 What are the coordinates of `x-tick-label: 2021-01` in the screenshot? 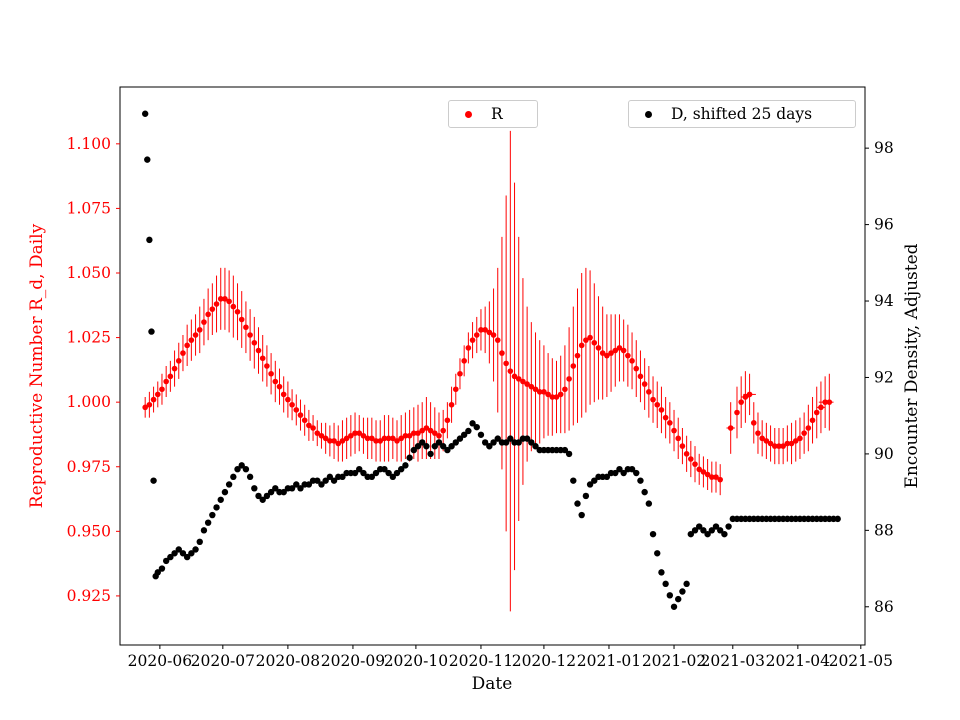 It's located at (609, 661).